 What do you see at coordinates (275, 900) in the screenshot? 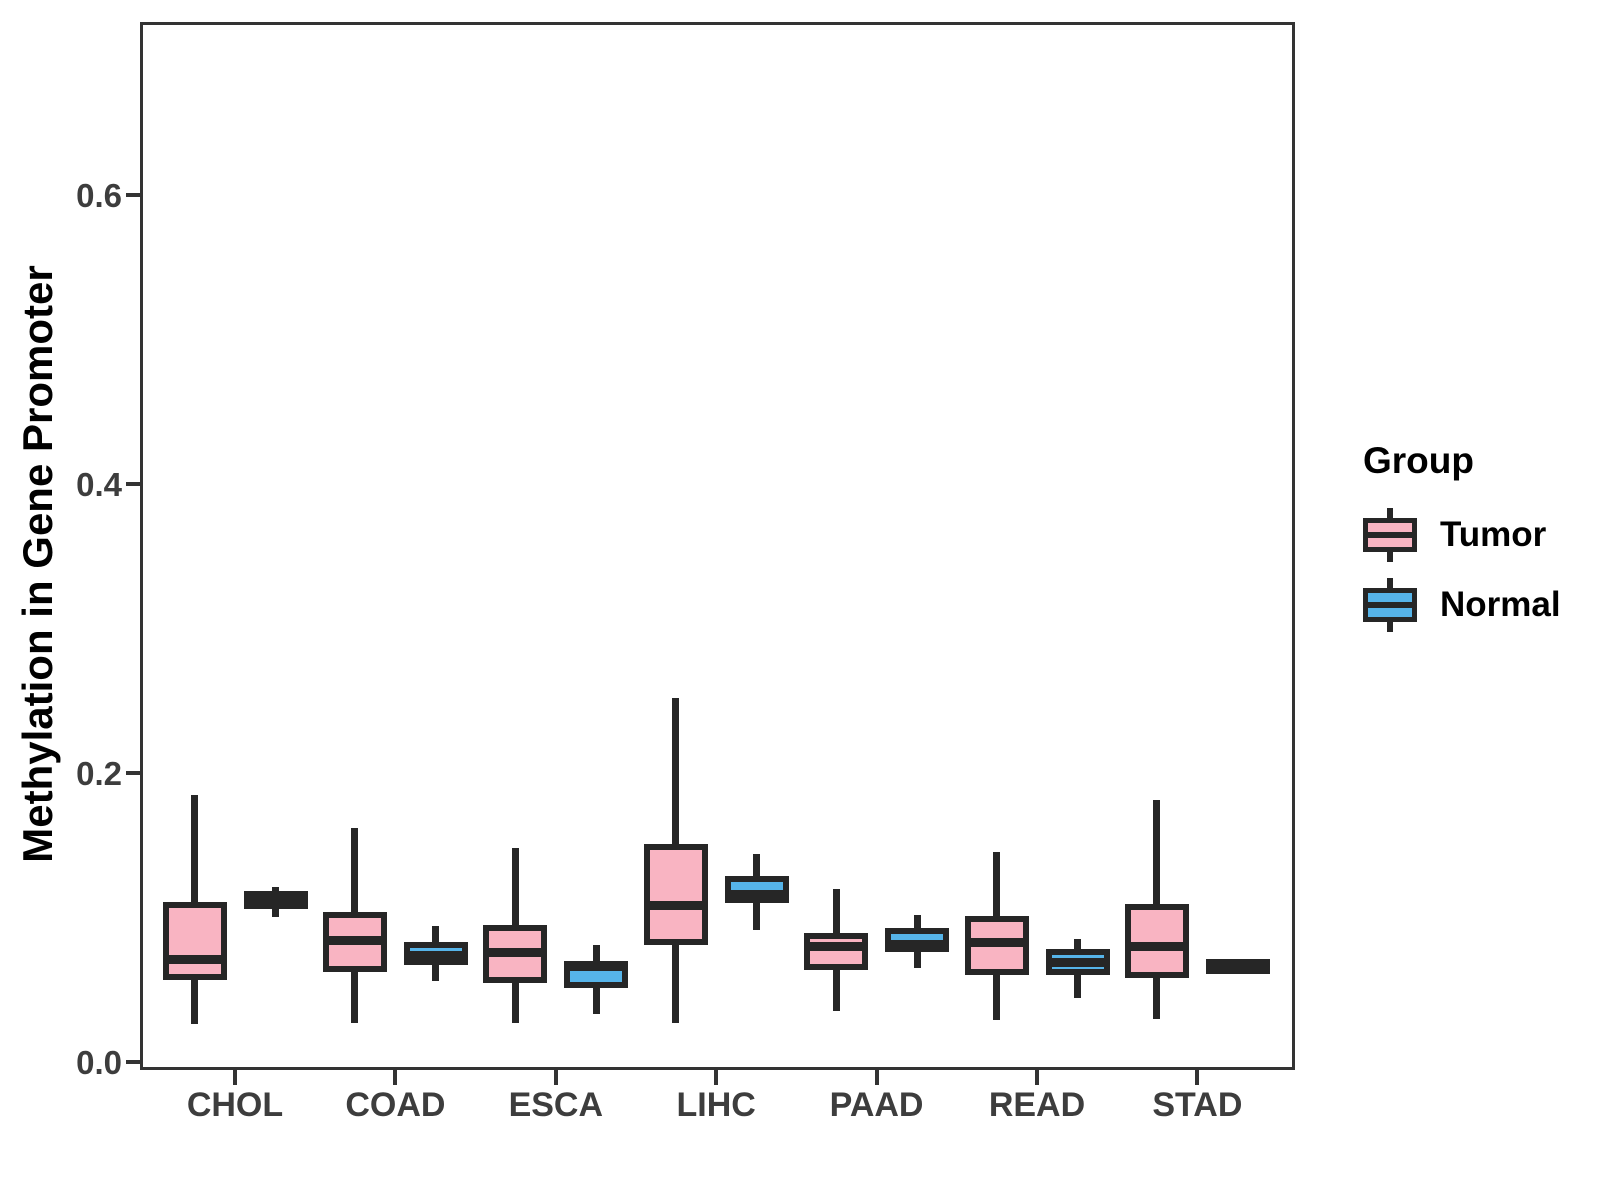
I see `boxplot-median-normal-CHOL` at bounding box center [275, 900].